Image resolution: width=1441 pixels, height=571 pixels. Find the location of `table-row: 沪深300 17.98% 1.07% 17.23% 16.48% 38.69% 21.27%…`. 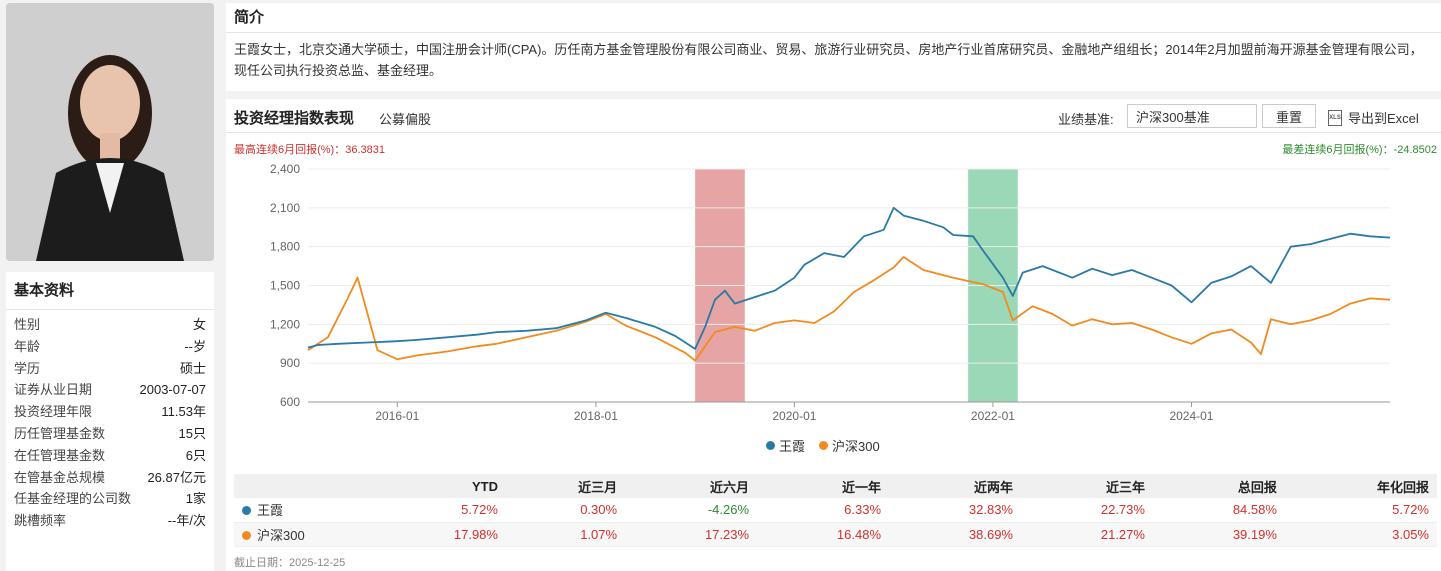

table-row: 沪深300 17.98% 1.07% 17.23% 16.48% 38.69% 21.27%… is located at coordinates (835, 534).